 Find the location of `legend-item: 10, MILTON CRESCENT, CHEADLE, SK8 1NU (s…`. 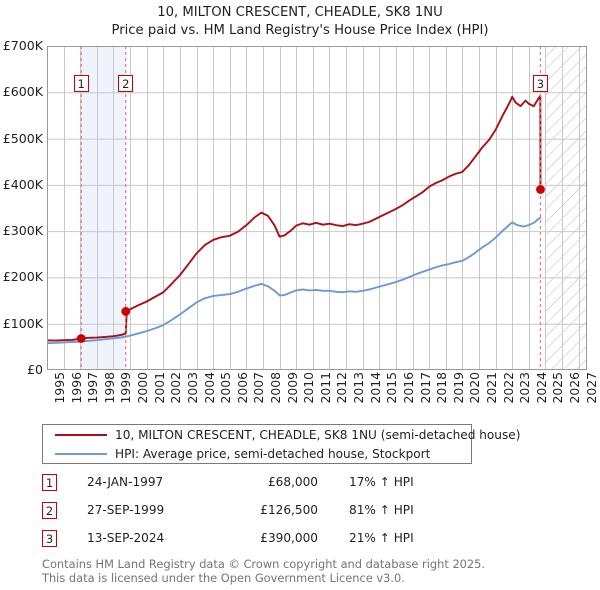

legend-item: 10, MILTON CRESCENT, CHEADLE, SK8 1NU (s… is located at coordinates (281, 435).